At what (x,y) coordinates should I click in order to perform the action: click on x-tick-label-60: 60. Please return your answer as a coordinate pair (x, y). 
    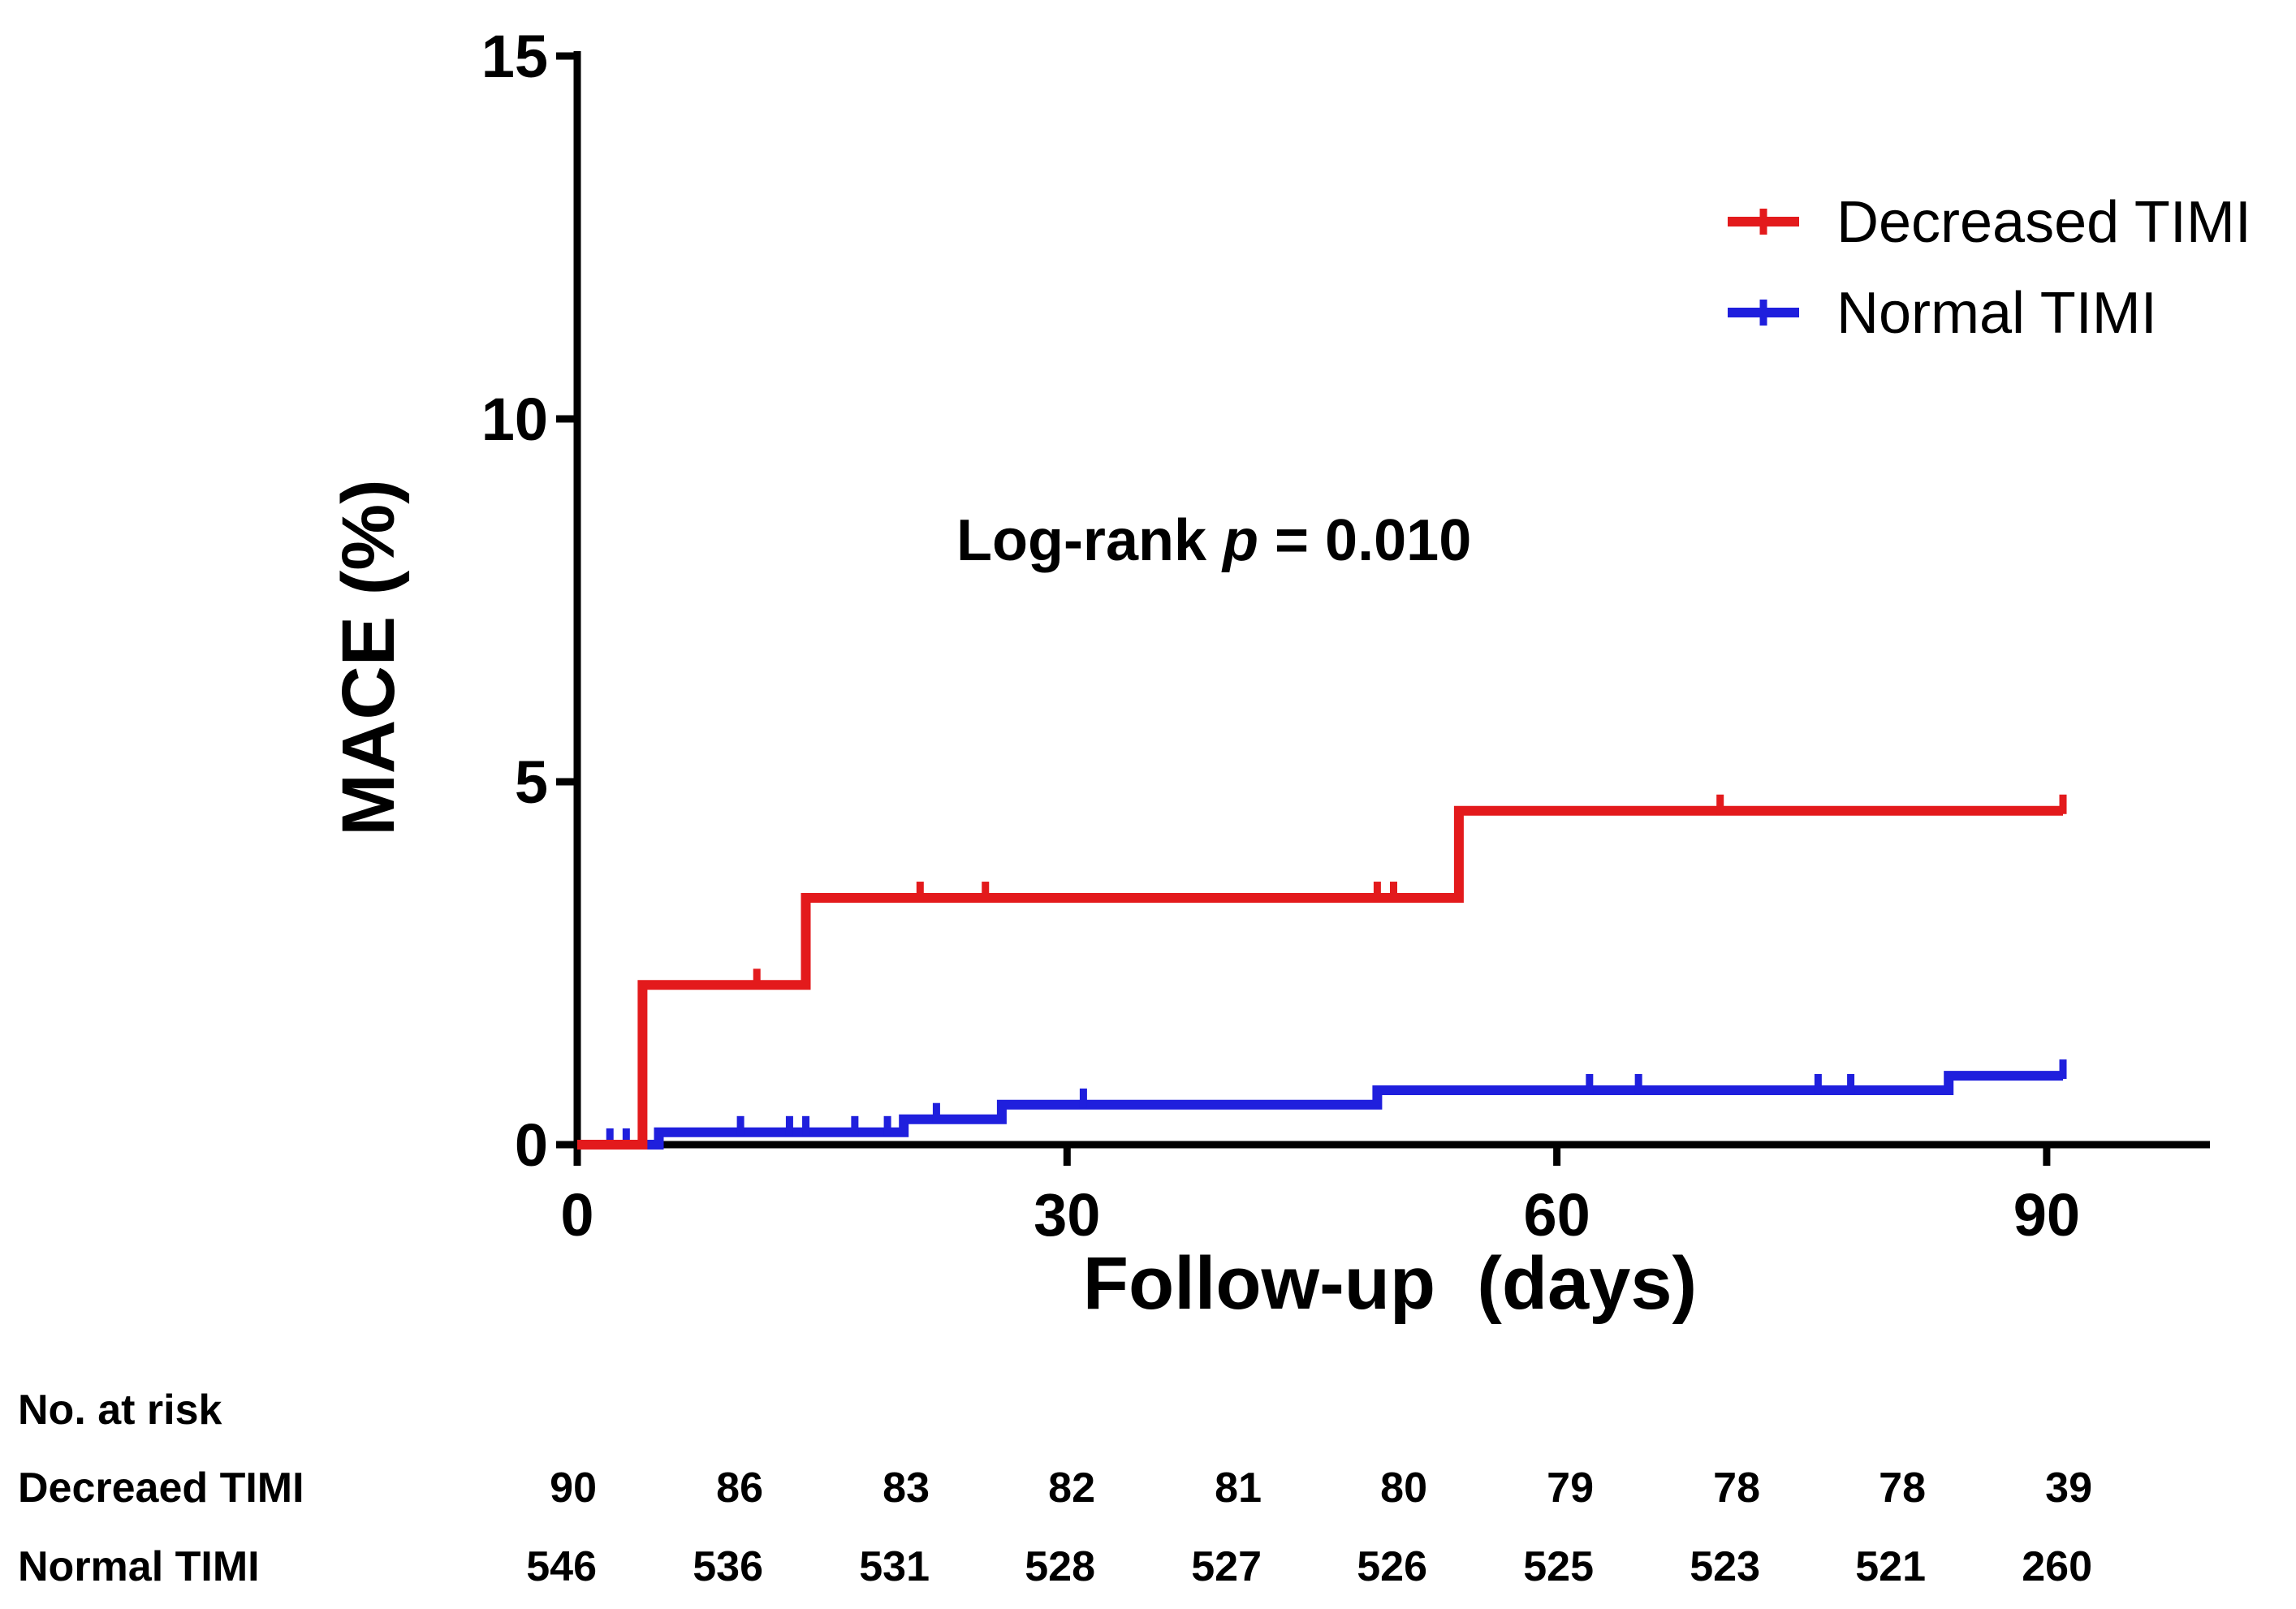
    Looking at the image, I should click on (1556, 1215).